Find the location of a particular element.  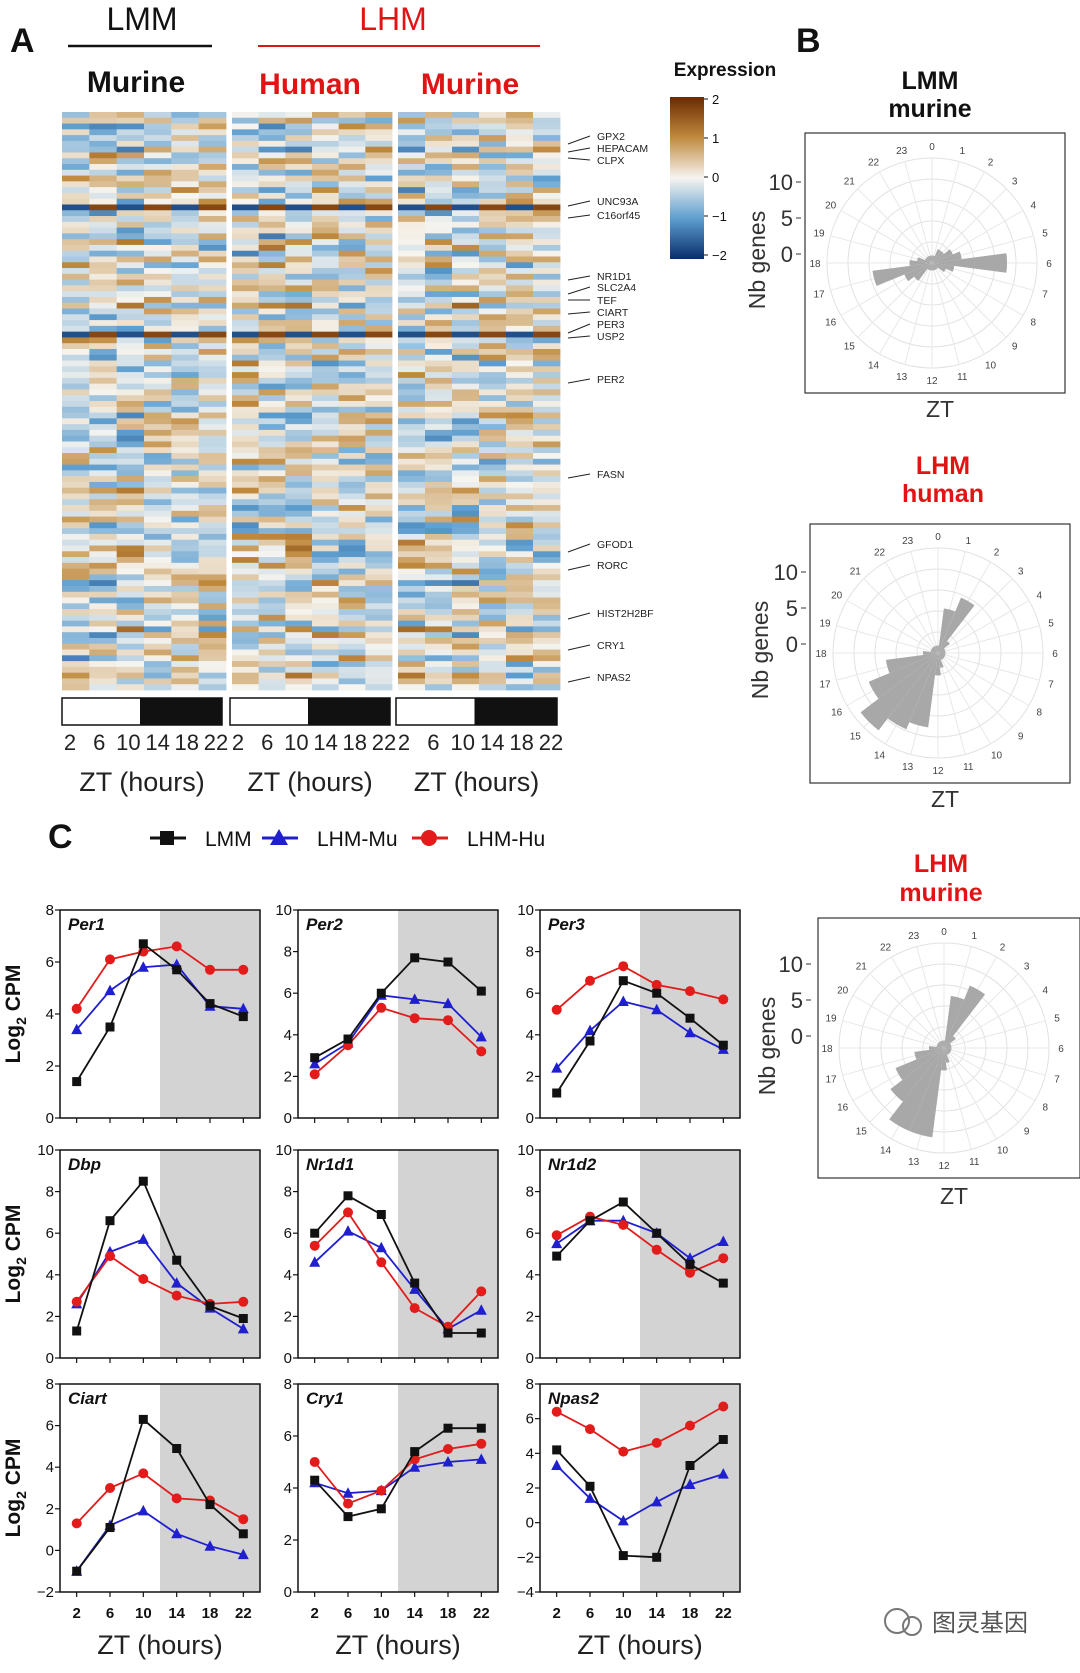

rose-hour-label: 15 is located at coordinates (850, 347).